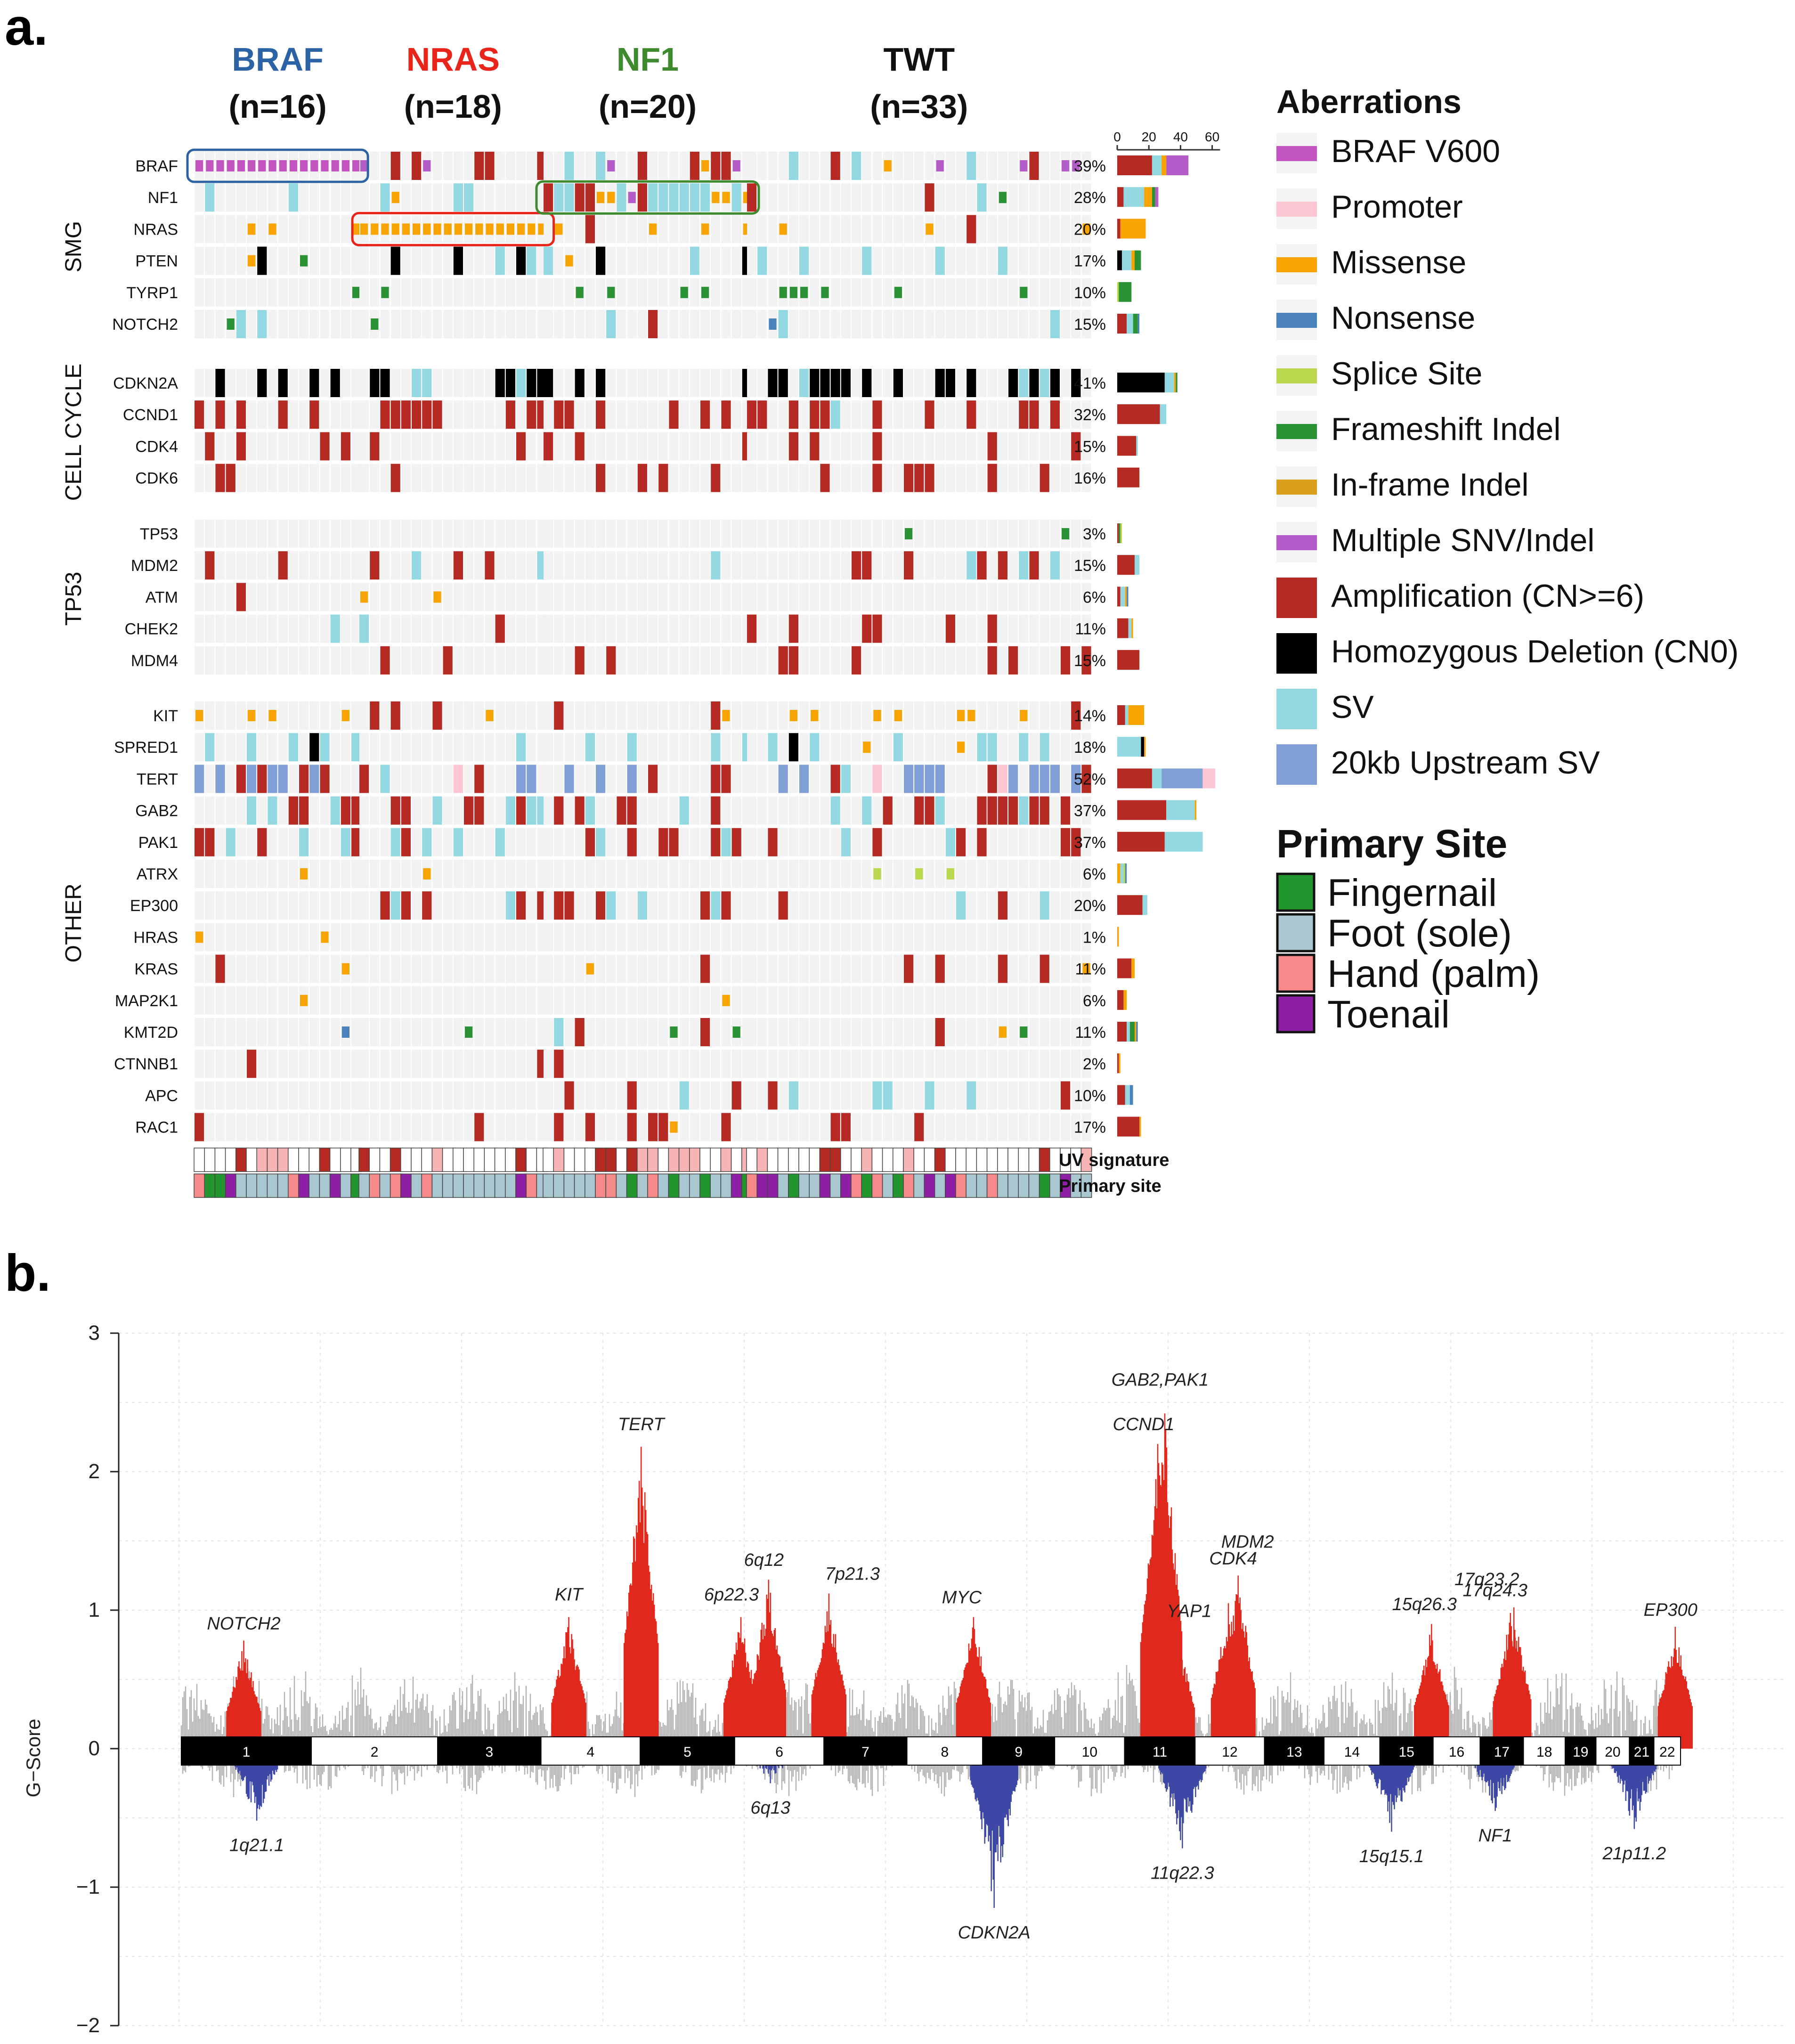 The width and height of the screenshot is (1795, 2044). Describe the element at coordinates (1094, 874) in the screenshot. I see `pct-label-atrx: 6%` at that location.